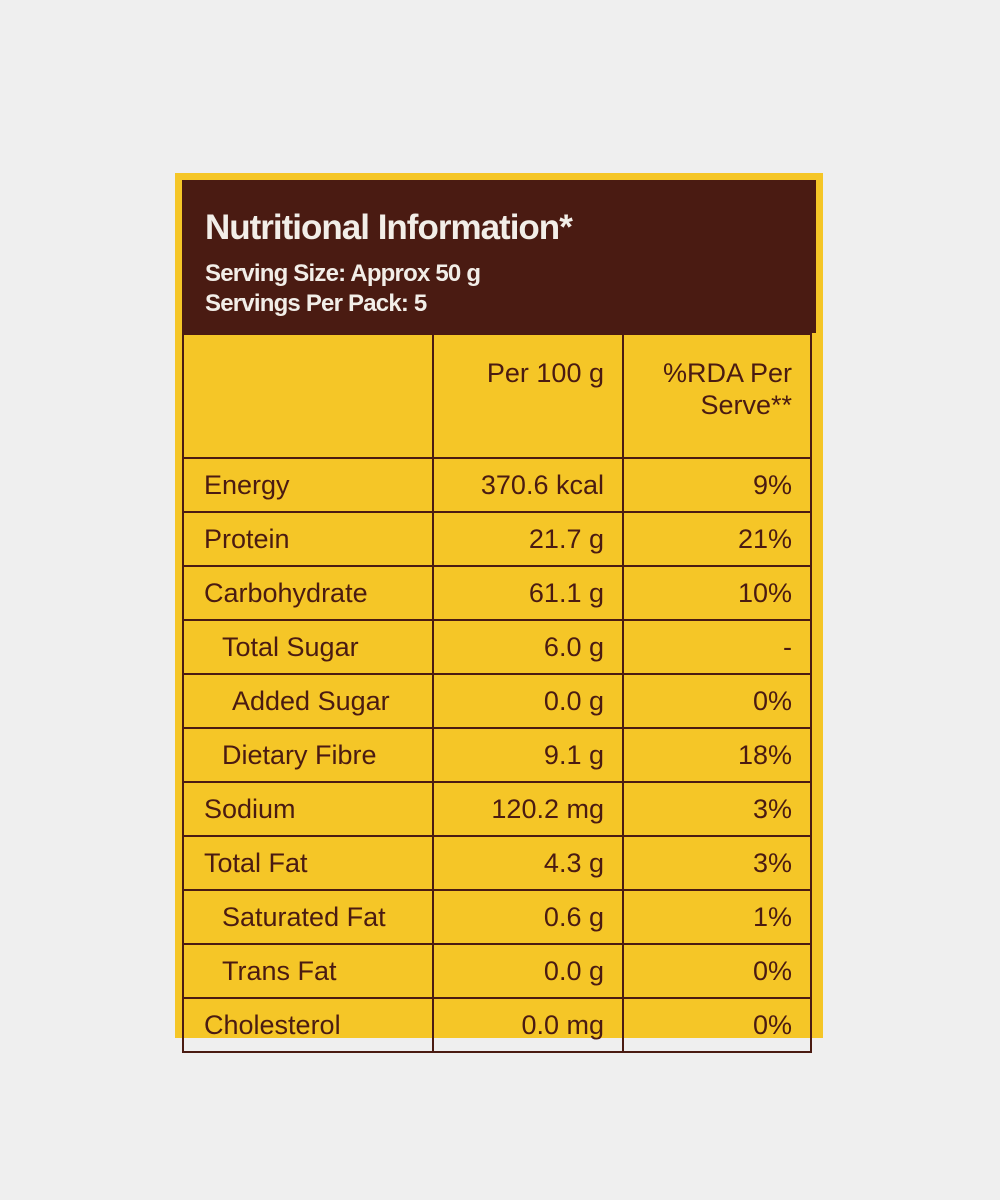 This screenshot has height=1200, width=1000. I want to click on table-row: Cholesterol 0.0 mg 0%, so click(497, 1025).